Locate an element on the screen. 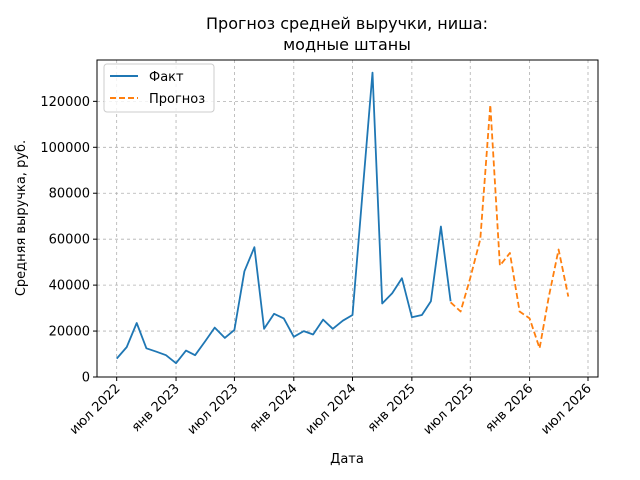 This screenshot has height=480, width=640. x-tick-label: янв 2025 is located at coordinates (392, 408).